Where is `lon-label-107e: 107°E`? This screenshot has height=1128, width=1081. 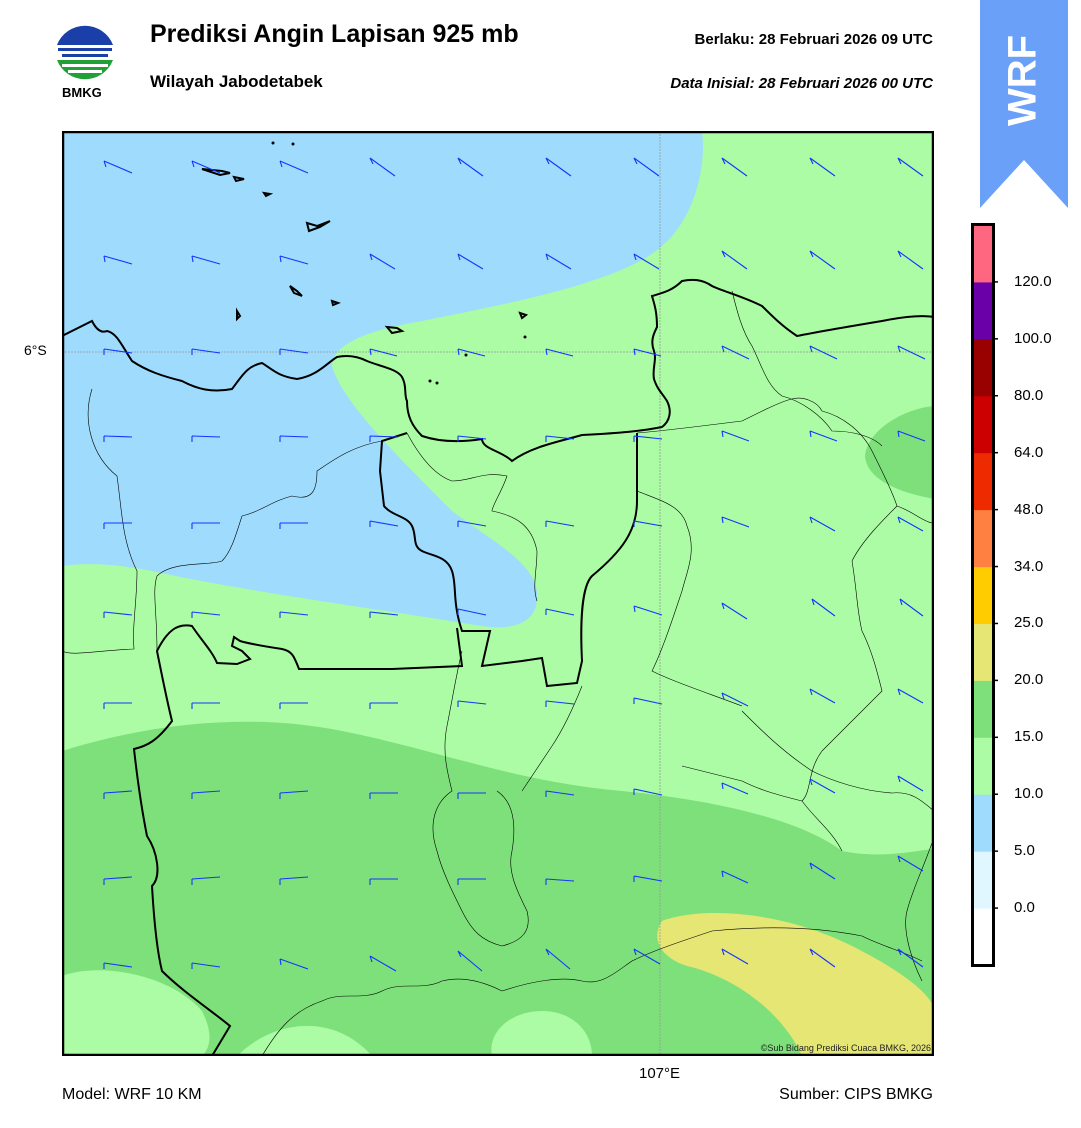 lon-label-107e: 107°E is located at coordinates (660, 1073).